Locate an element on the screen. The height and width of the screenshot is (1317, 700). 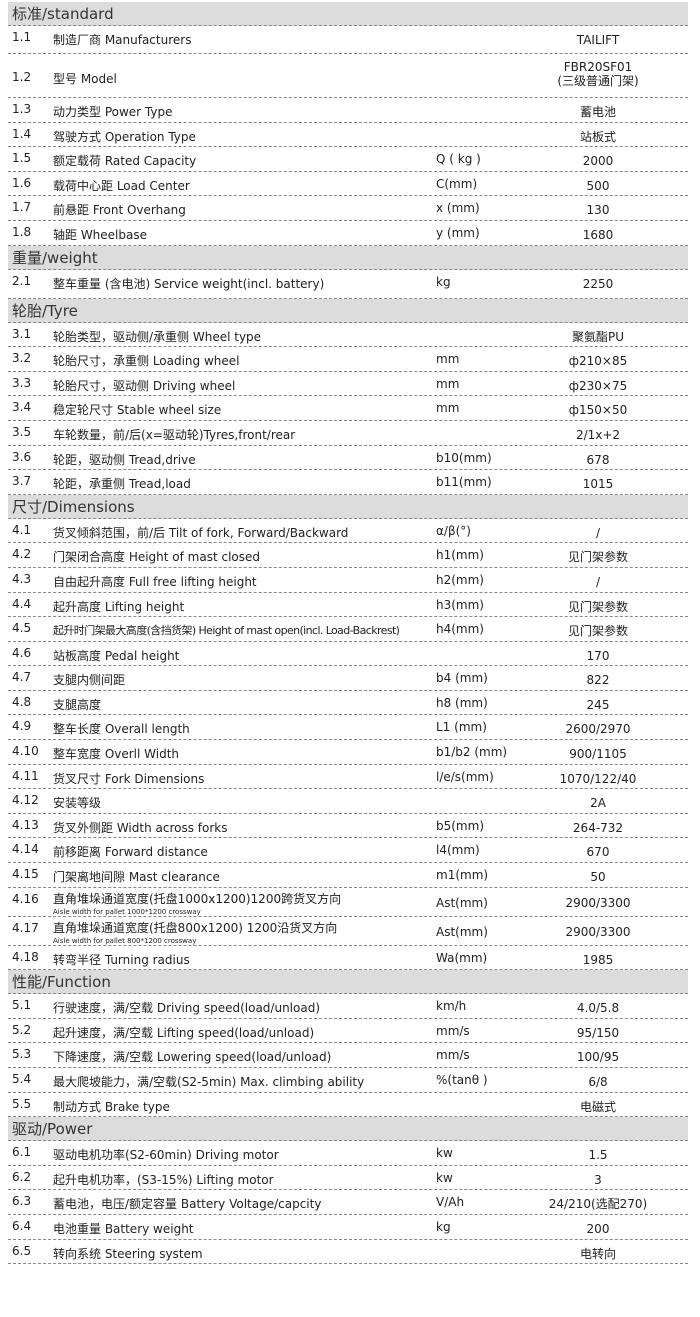
row-label: 转弯半径 Turning radius is located at coordinates (121, 959).